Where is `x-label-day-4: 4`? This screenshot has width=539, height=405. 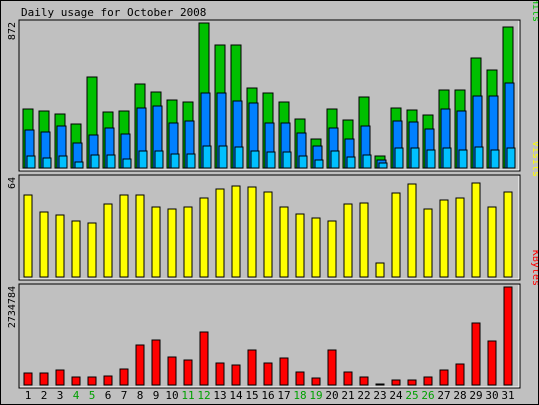
x-label-day-4: 4 is located at coordinates (76, 395).